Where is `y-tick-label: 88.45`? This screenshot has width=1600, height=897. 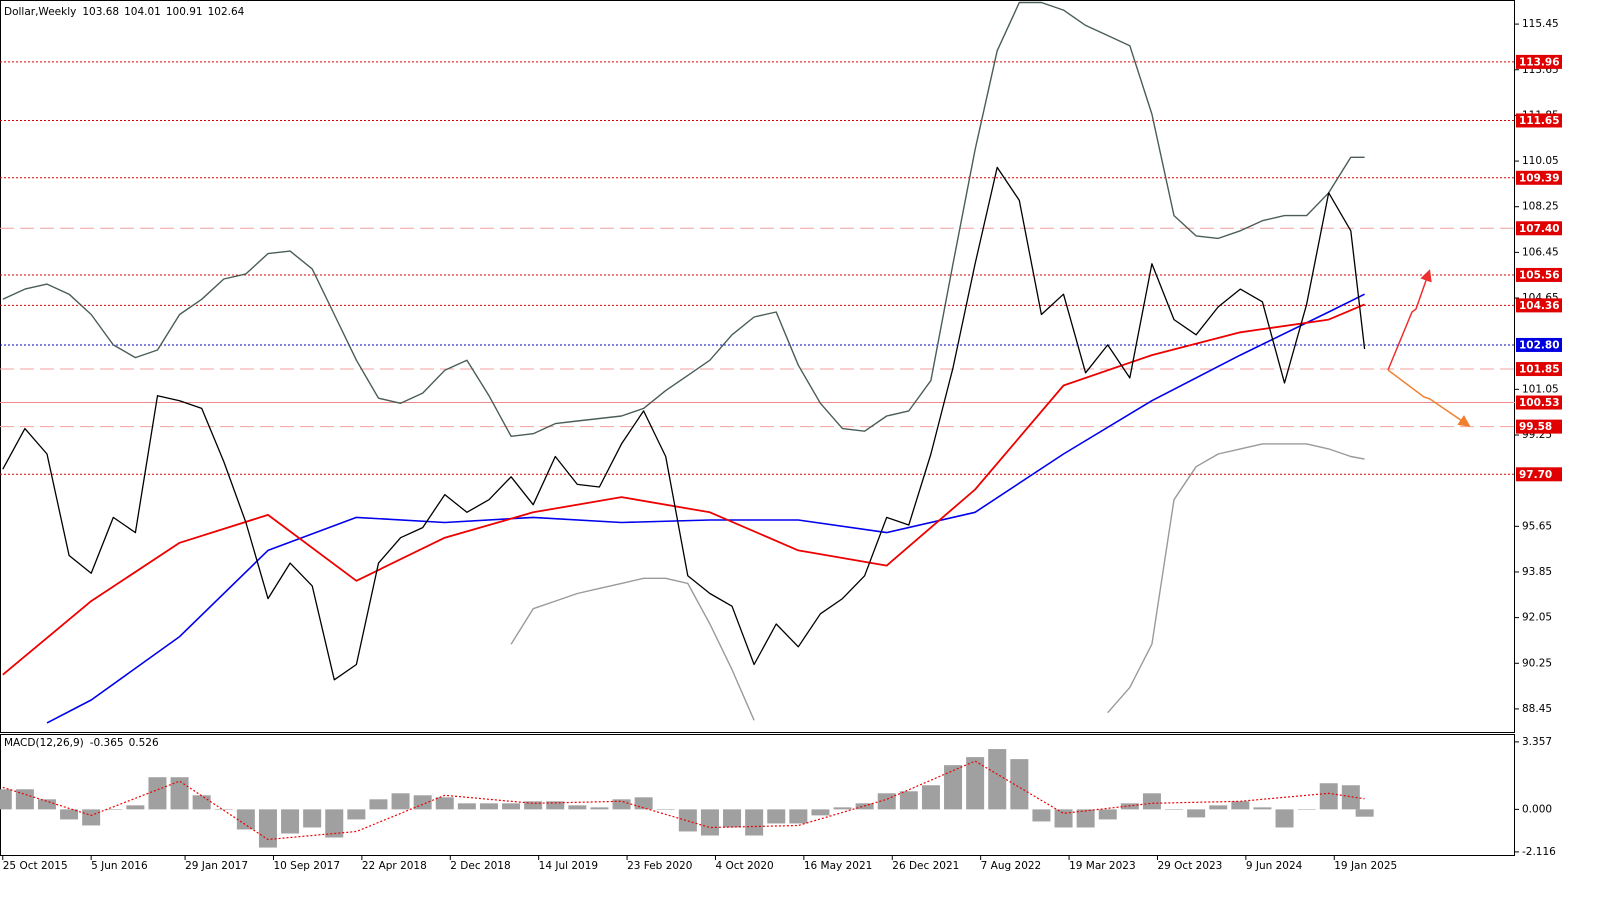 y-tick-label: 88.45 is located at coordinates (1537, 709).